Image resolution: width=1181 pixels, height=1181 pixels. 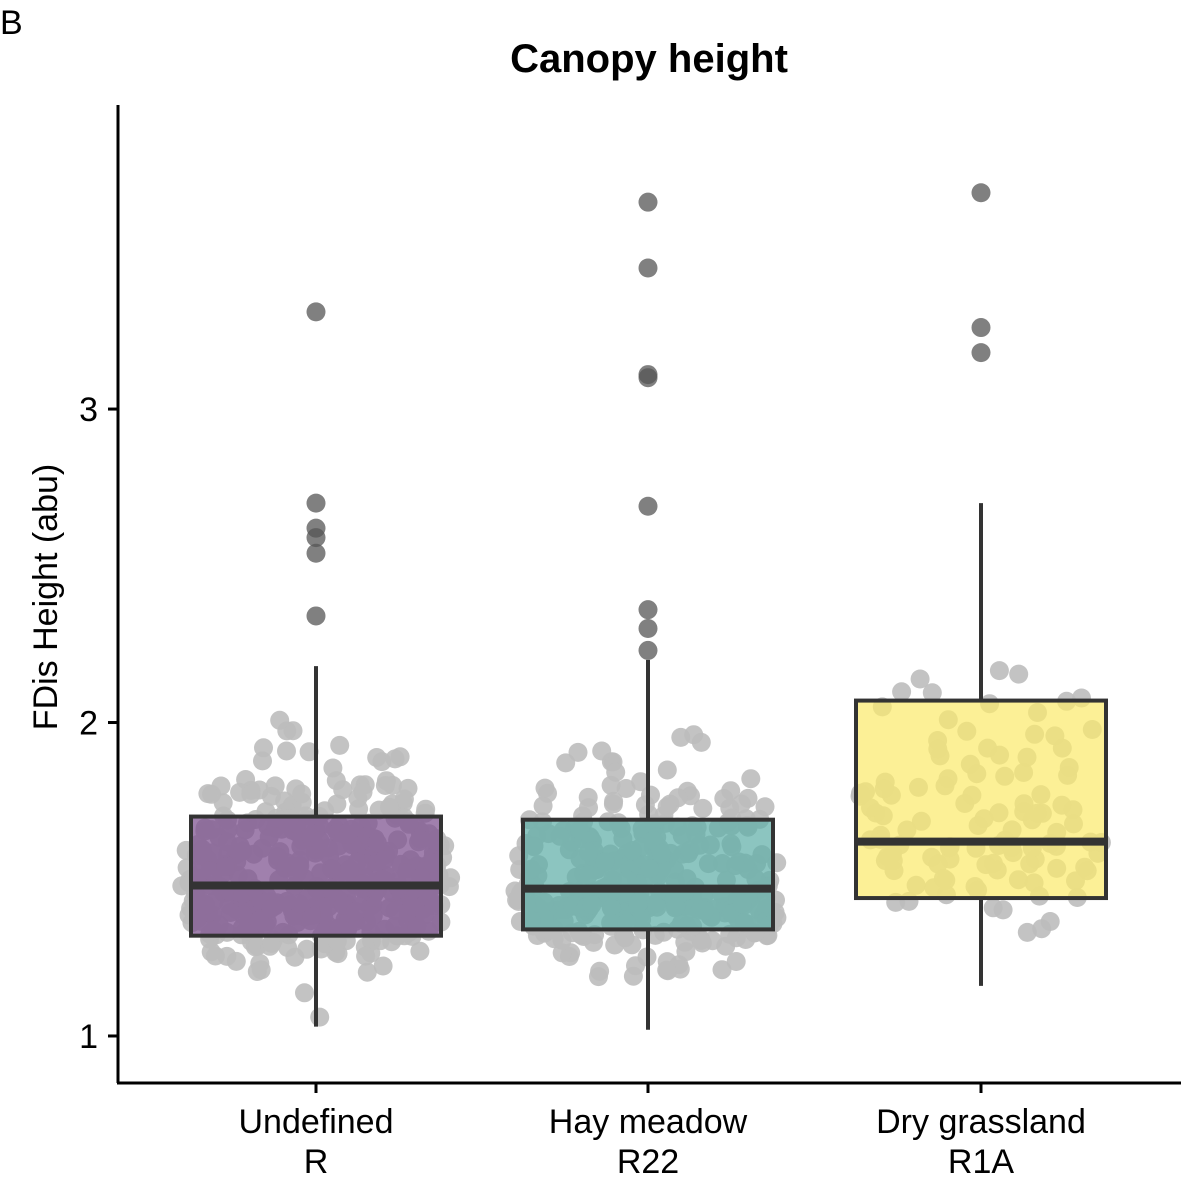 What do you see at coordinates (648, 1162) in the screenshot?
I see `x-tick-code: R22` at bounding box center [648, 1162].